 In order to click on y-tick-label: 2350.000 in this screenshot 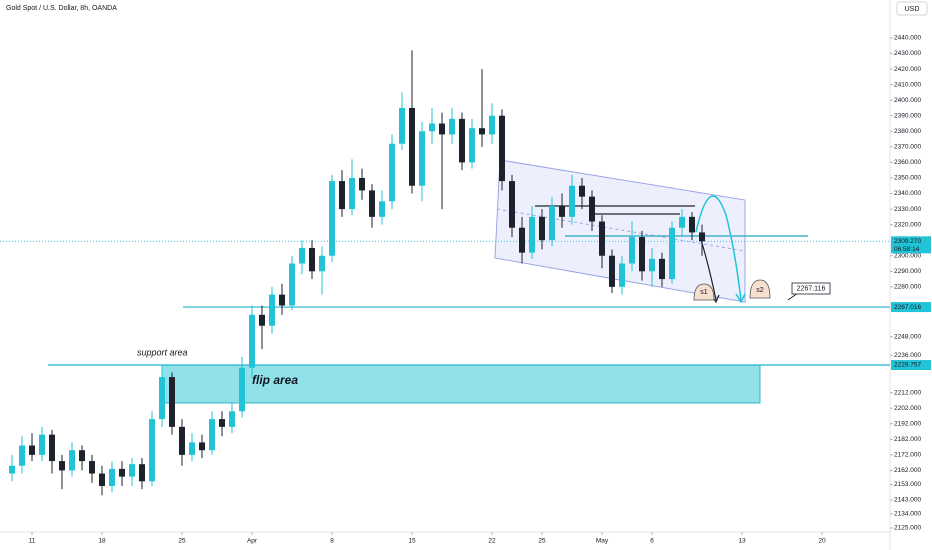, I will do `click(907, 178)`.